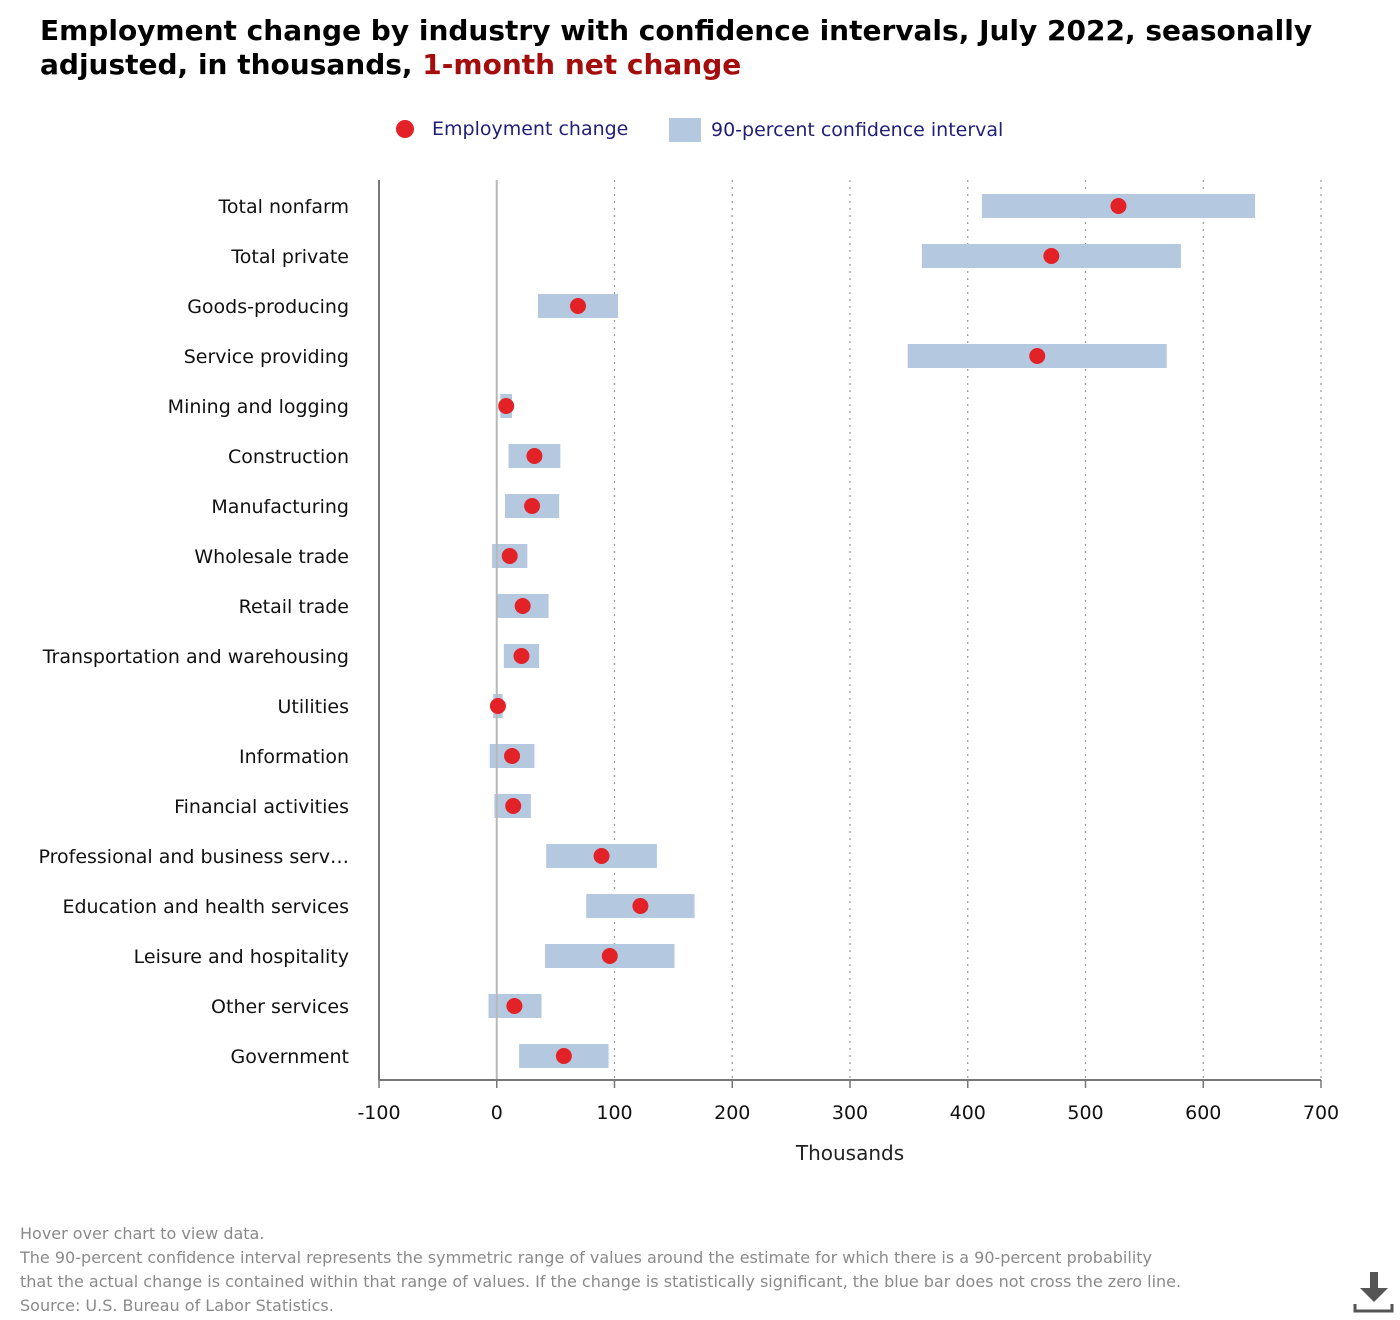 The height and width of the screenshot is (1320, 1400). I want to click on x-tick-label-300: 300, so click(850, 1113).